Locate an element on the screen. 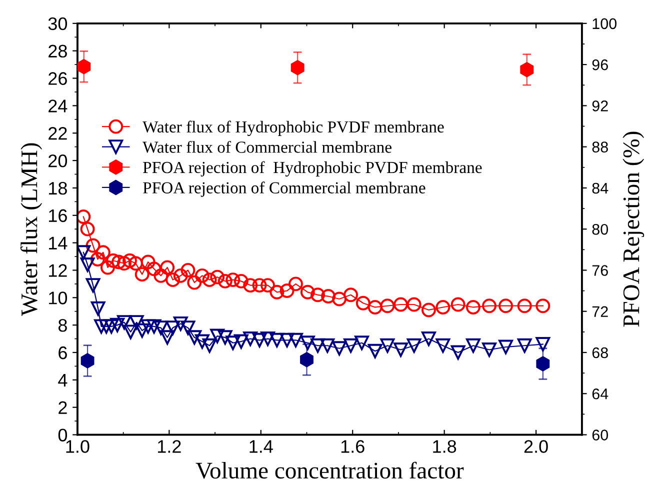  x-tick-label: 1.6 is located at coordinates (352, 446).